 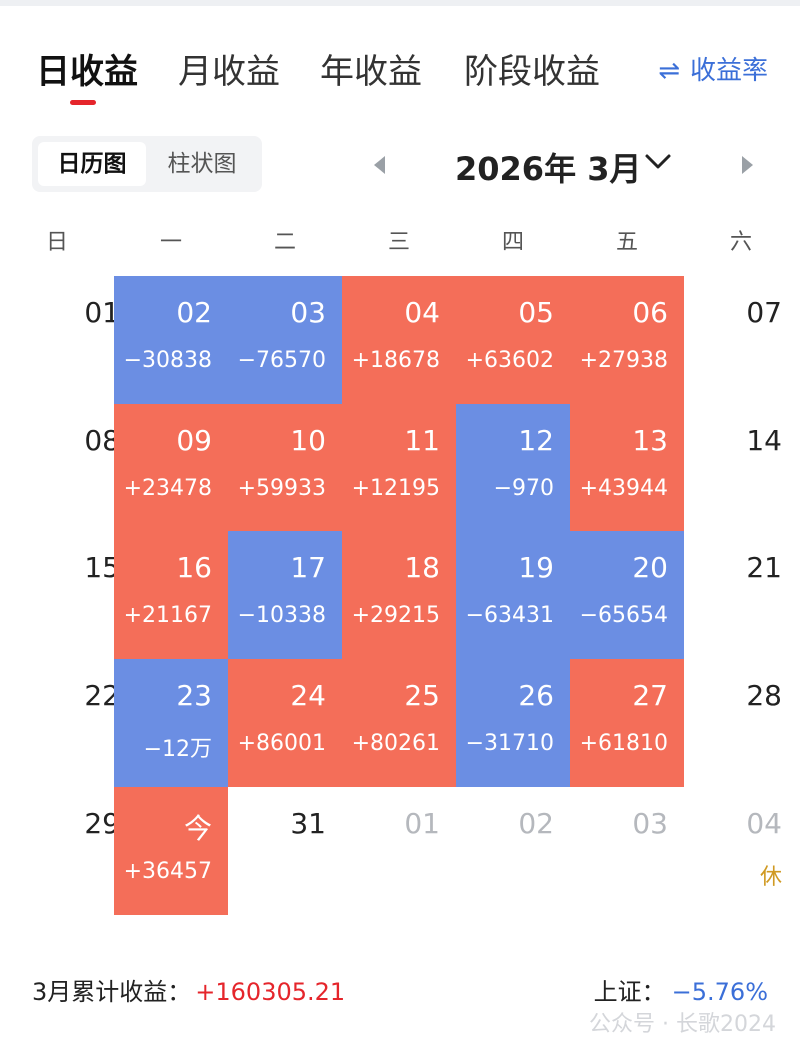 I want to click on calendar-view-button: 日历图, so click(x=92, y=164).